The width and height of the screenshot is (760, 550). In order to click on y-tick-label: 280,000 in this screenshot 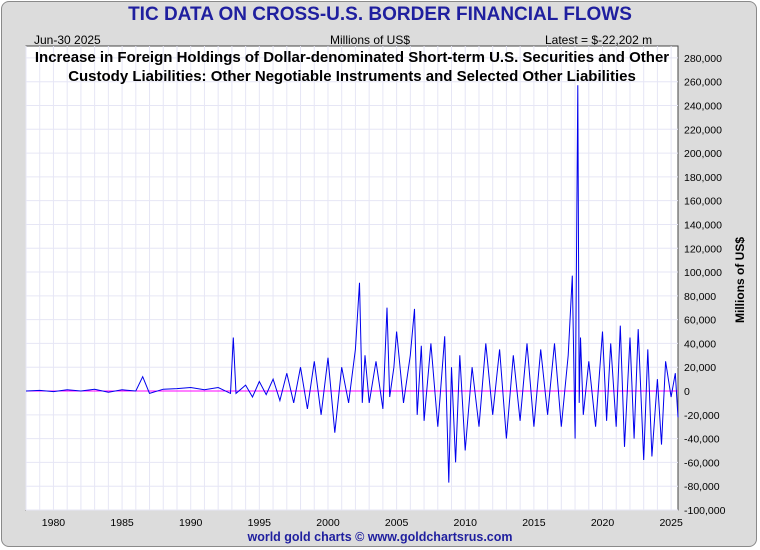, I will do `click(703, 59)`.